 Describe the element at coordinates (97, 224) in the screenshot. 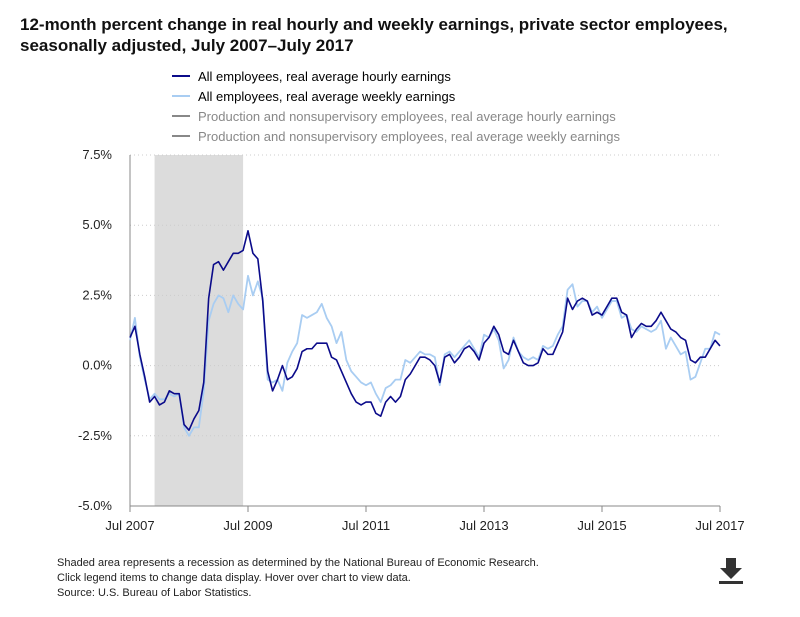

I see `y-tick-label: 5.0%` at that location.